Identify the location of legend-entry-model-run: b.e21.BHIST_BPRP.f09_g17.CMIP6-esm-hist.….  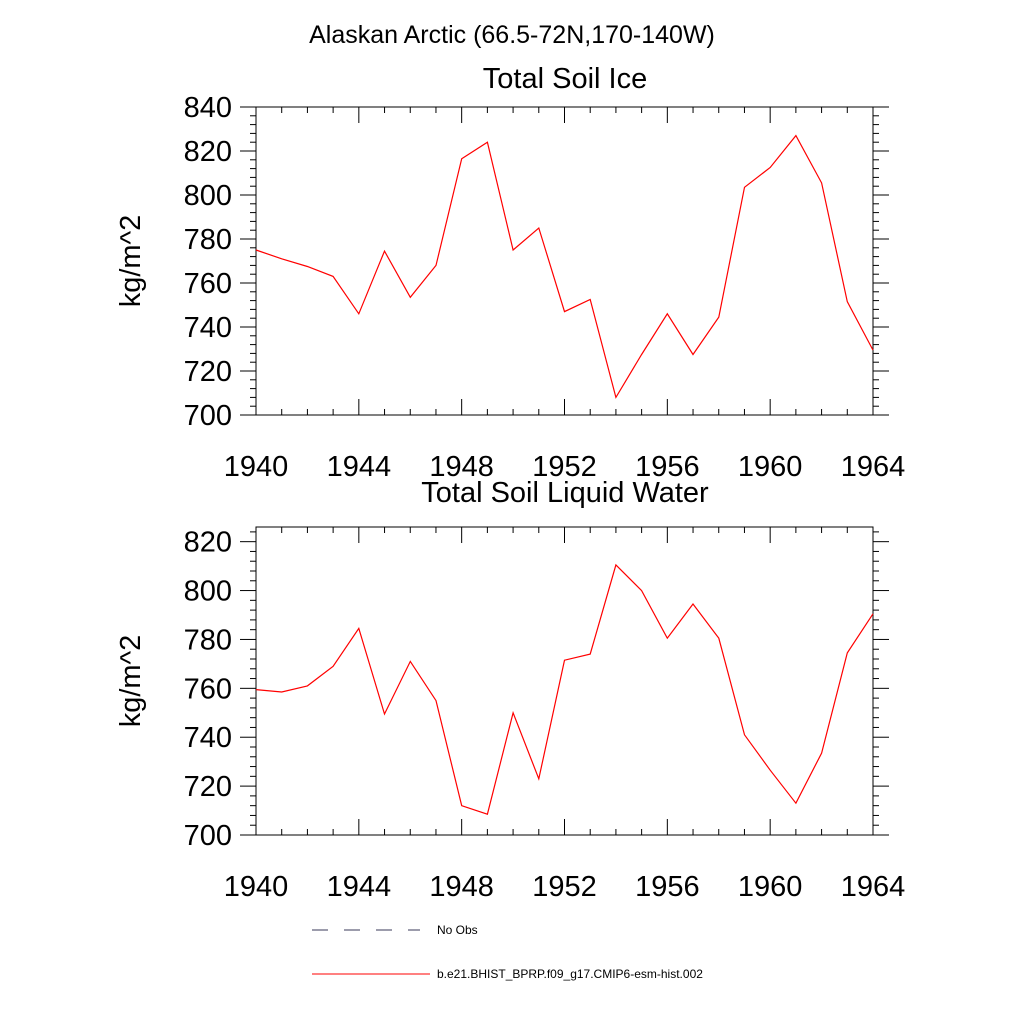
(507, 974).